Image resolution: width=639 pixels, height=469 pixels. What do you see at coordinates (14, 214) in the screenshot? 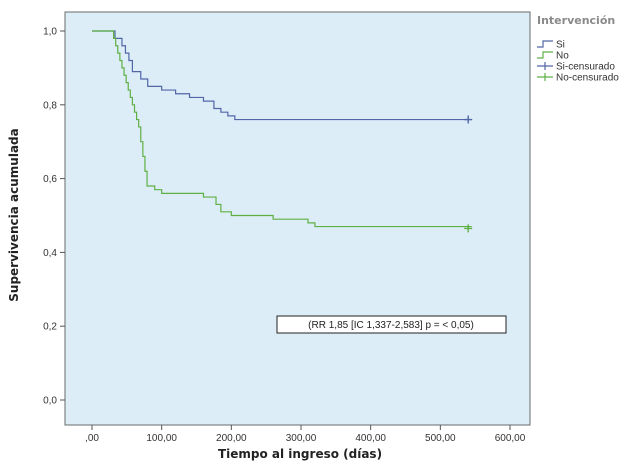
I see `y-axis-title: Supervivencia acumulada` at bounding box center [14, 214].